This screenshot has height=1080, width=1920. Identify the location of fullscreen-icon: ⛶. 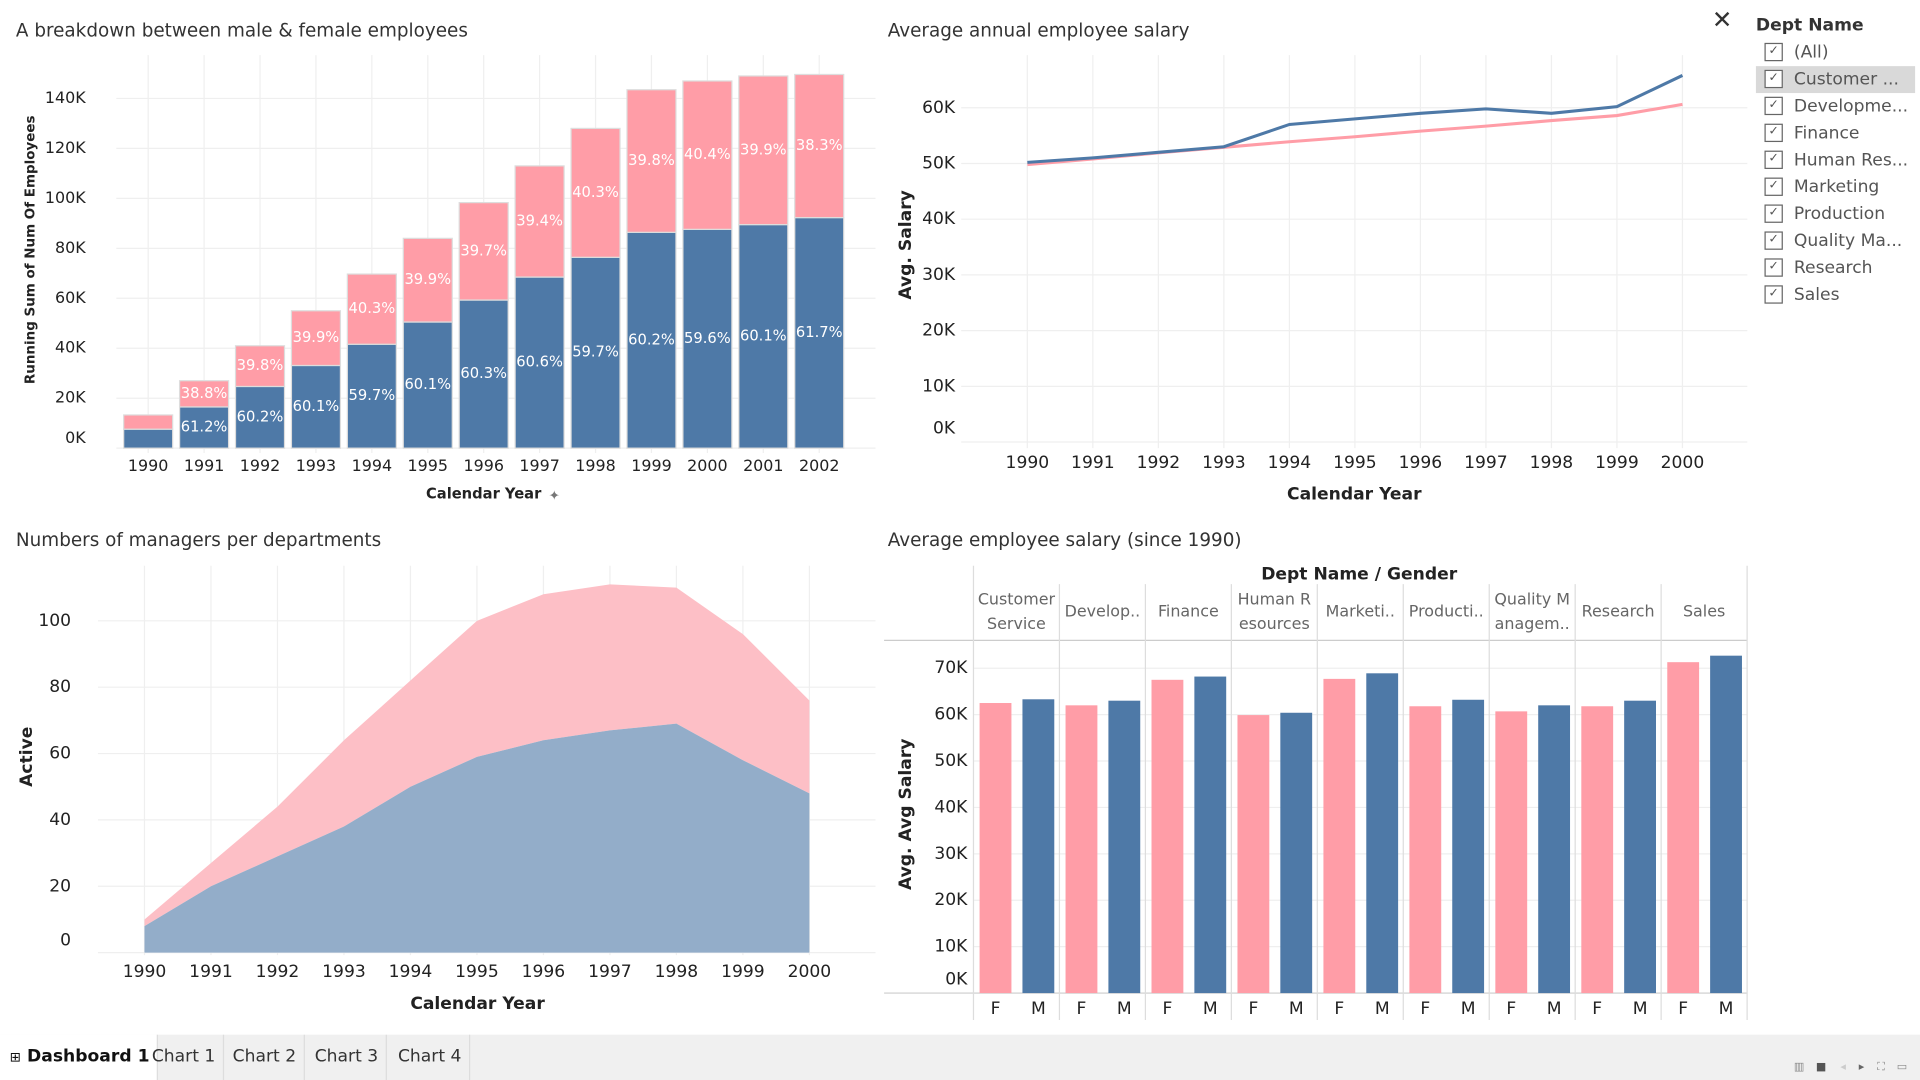
(1881, 1067).